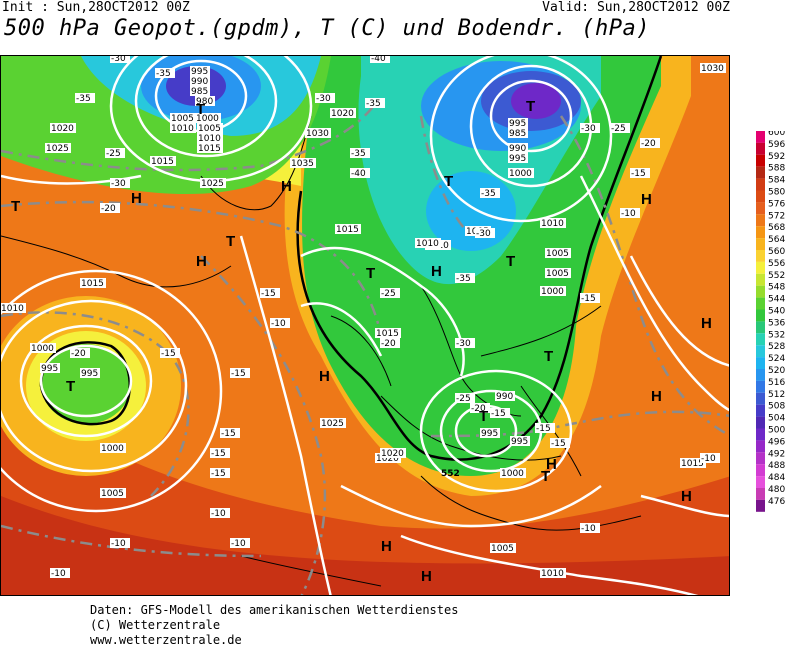 This screenshot has height=648, width=790. I want to click on legend-level-label: 512, so click(776, 395).